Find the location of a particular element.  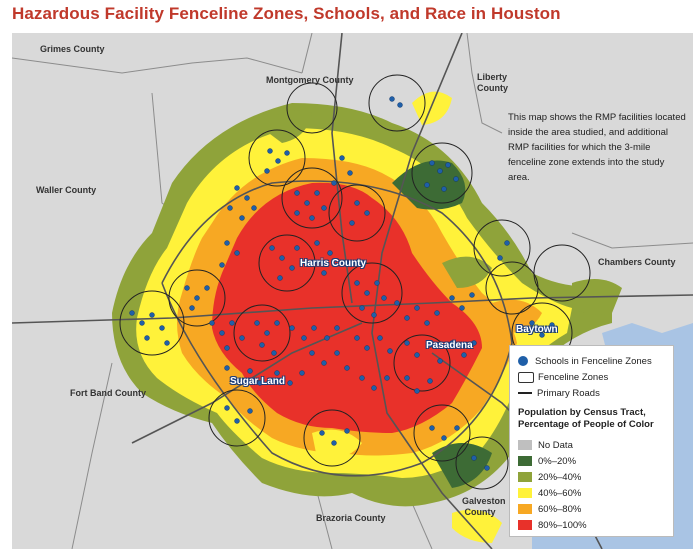

legend-class-0: No Data is located at coordinates (545, 445).